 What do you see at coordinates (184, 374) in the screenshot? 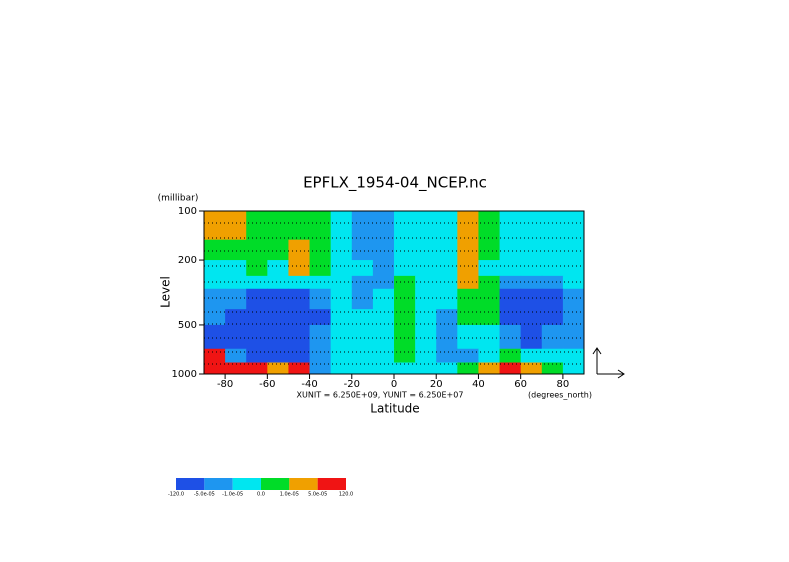
I see `y-tick-label: 1000` at bounding box center [184, 374].